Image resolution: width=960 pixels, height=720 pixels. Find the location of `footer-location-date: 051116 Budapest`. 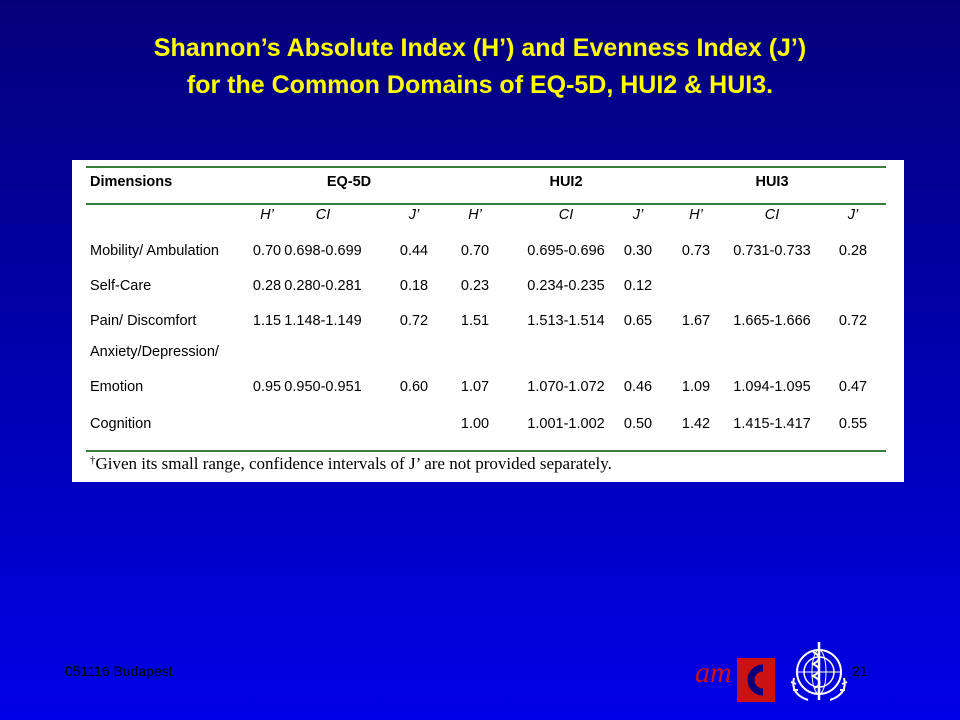

footer-location-date: 051116 Budapest is located at coordinates (119, 671).